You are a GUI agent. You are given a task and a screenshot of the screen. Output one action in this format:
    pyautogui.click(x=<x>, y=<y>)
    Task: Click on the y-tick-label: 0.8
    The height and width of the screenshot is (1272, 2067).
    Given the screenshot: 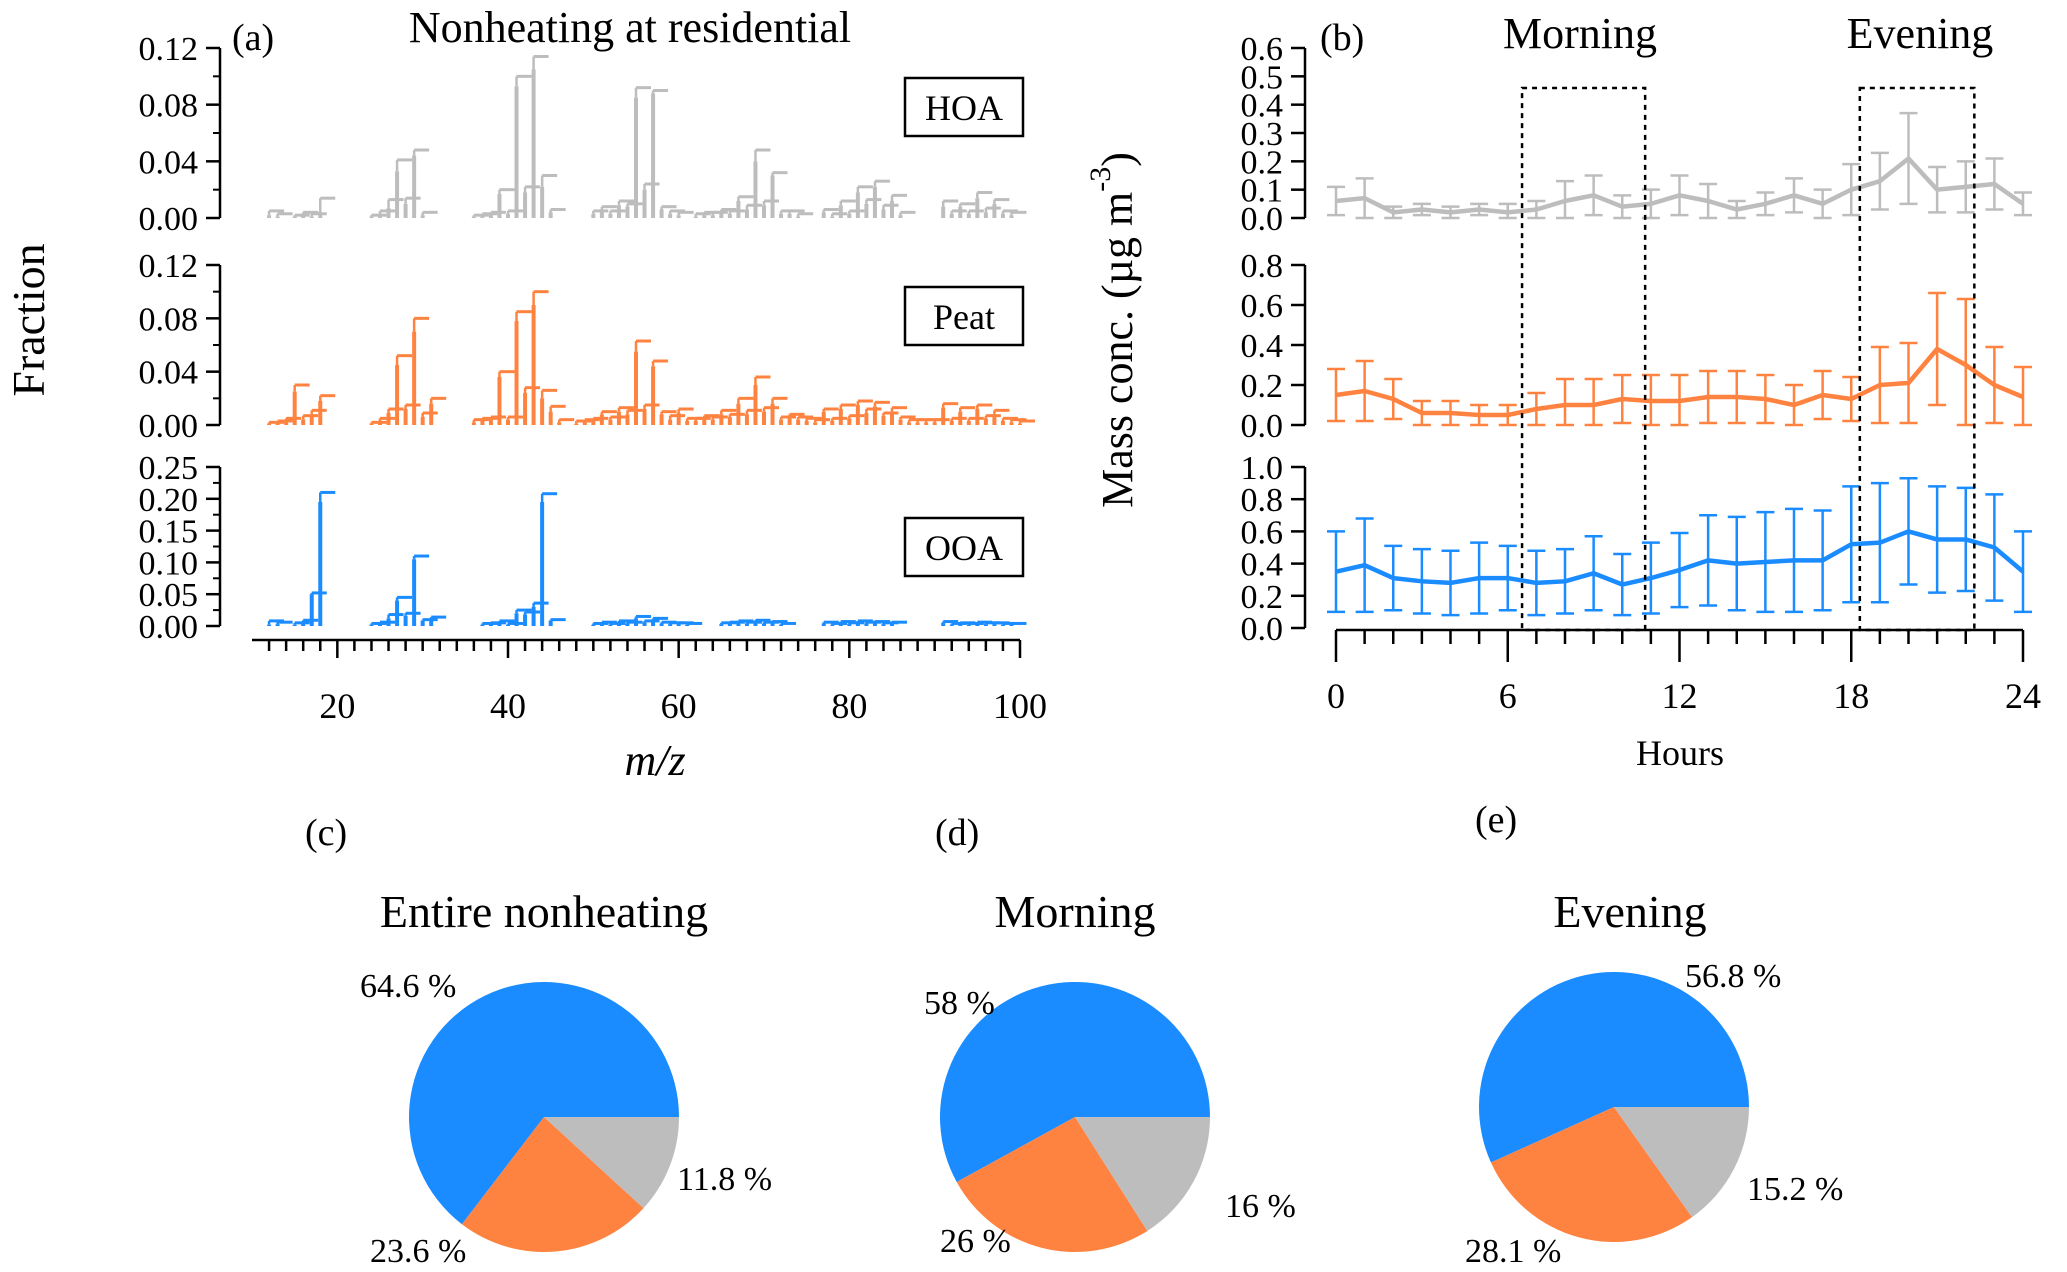 What is the action you would take?
    pyautogui.click(x=1262, y=500)
    